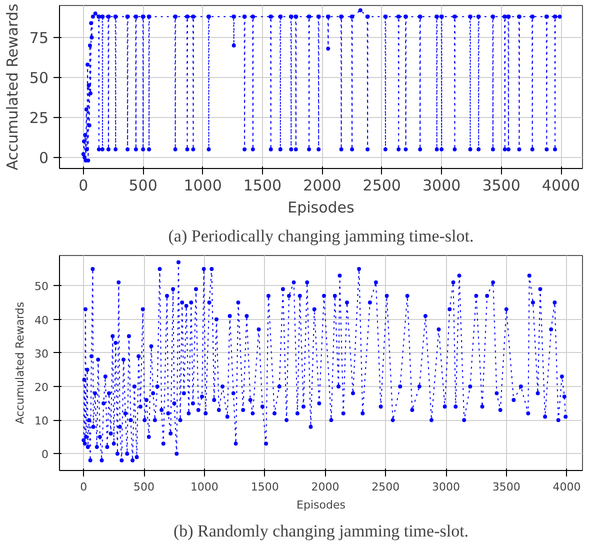 This screenshot has height=550, width=607. Describe the element at coordinates (41, 353) in the screenshot. I see `y-tick-label: 30` at that location.